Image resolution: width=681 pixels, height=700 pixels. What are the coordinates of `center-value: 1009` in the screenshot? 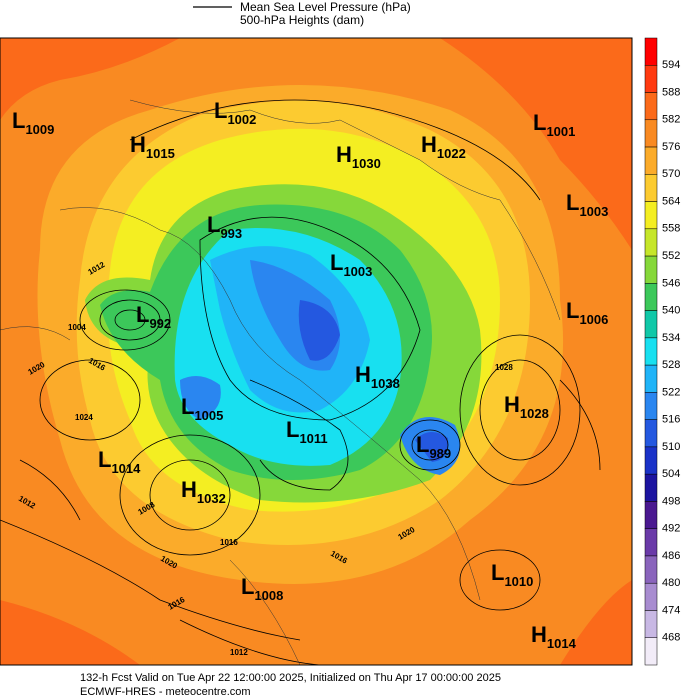 It's located at (39, 129).